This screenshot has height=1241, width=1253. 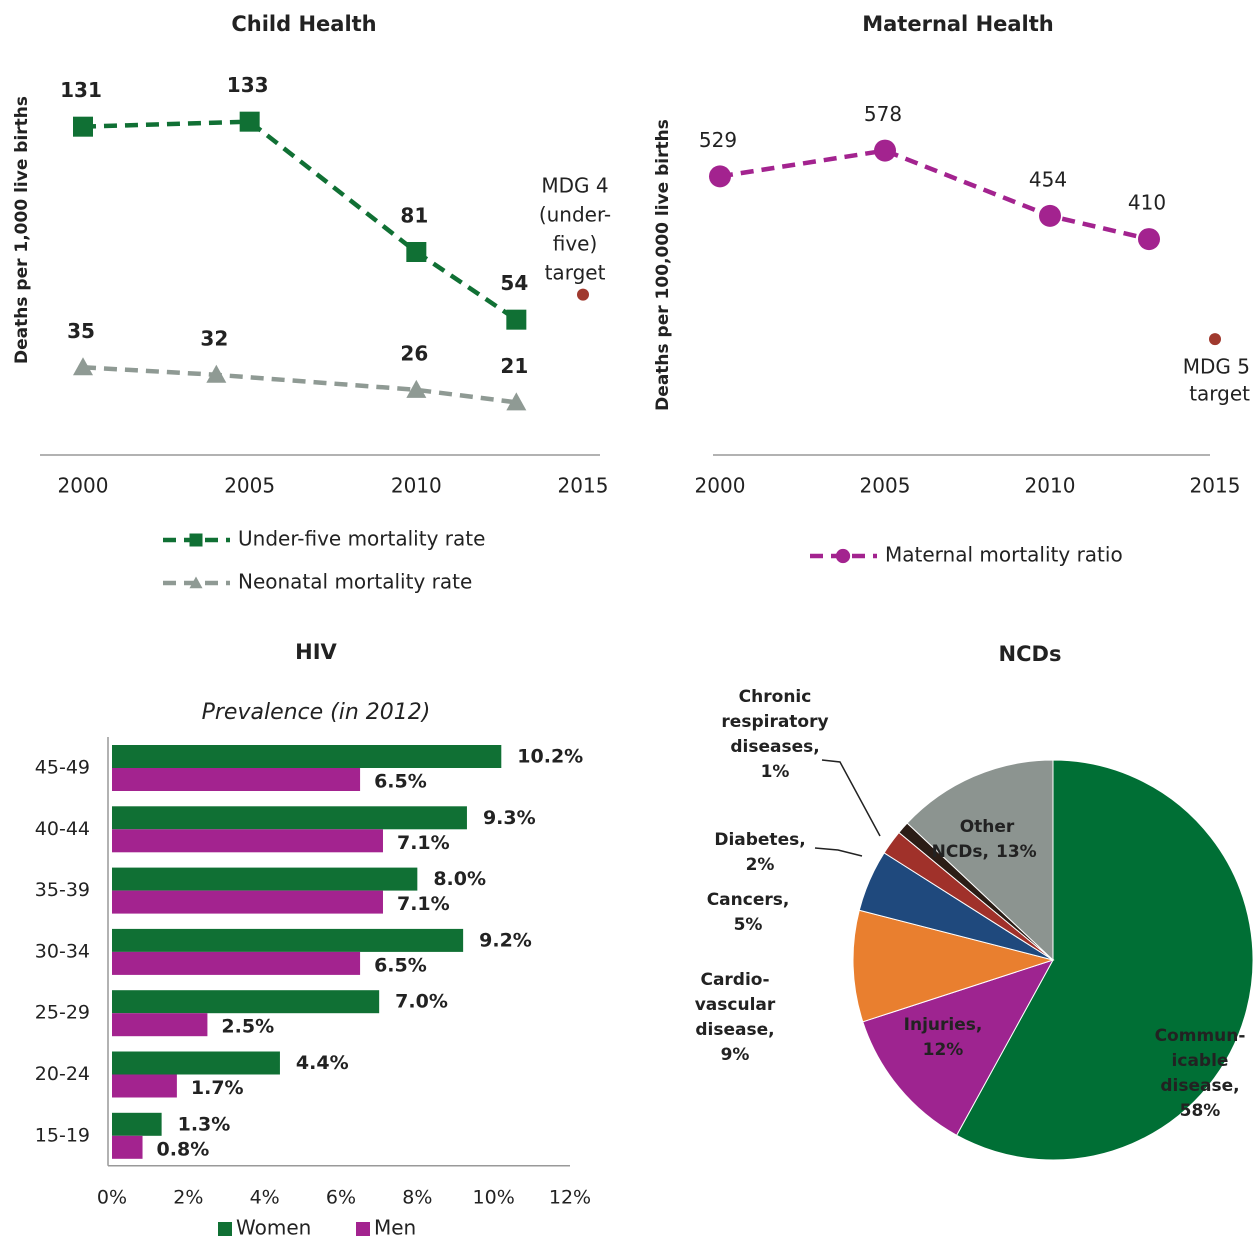 What do you see at coordinates (322, 1063) in the screenshot?
I see `data-label: 4.4%` at bounding box center [322, 1063].